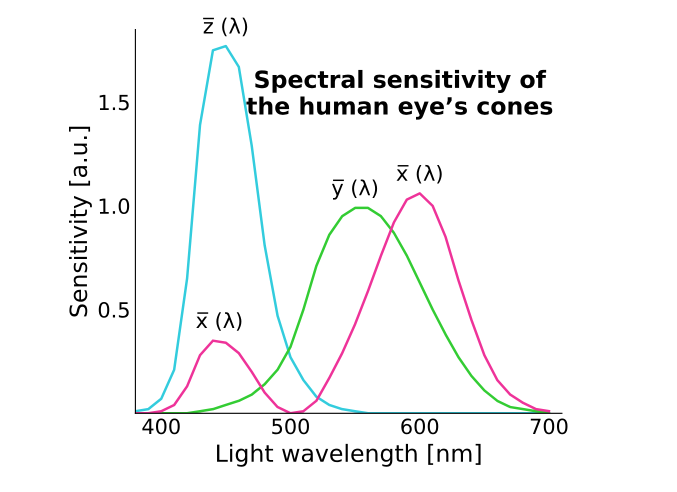 The height and width of the screenshot is (492, 677). I want to click on x-tick-label: 500, so click(290, 426).